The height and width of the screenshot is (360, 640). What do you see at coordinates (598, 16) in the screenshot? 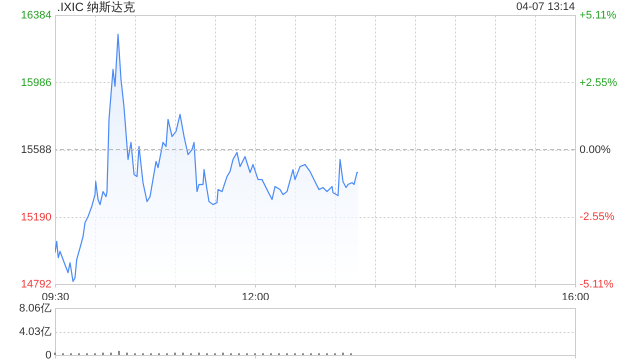
I see `y2-tick-label: +5.11%` at bounding box center [598, 16].